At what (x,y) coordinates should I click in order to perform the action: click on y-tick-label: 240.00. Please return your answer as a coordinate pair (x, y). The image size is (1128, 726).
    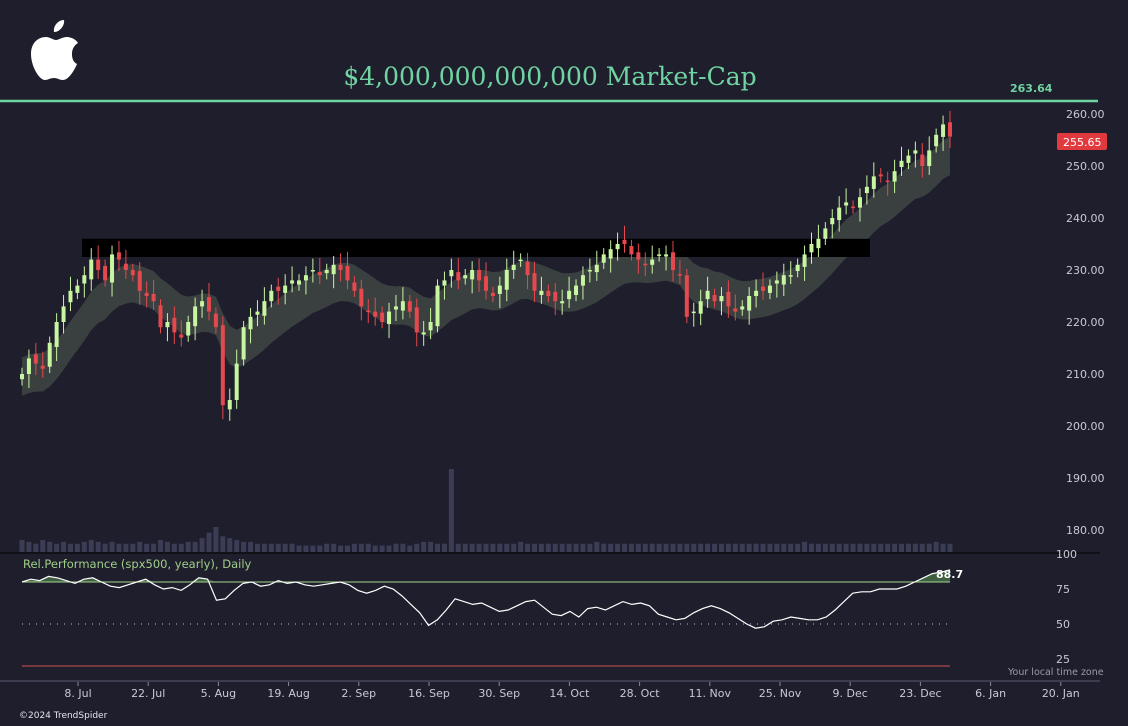
    Looking at the image, I should click on (1085, 218).